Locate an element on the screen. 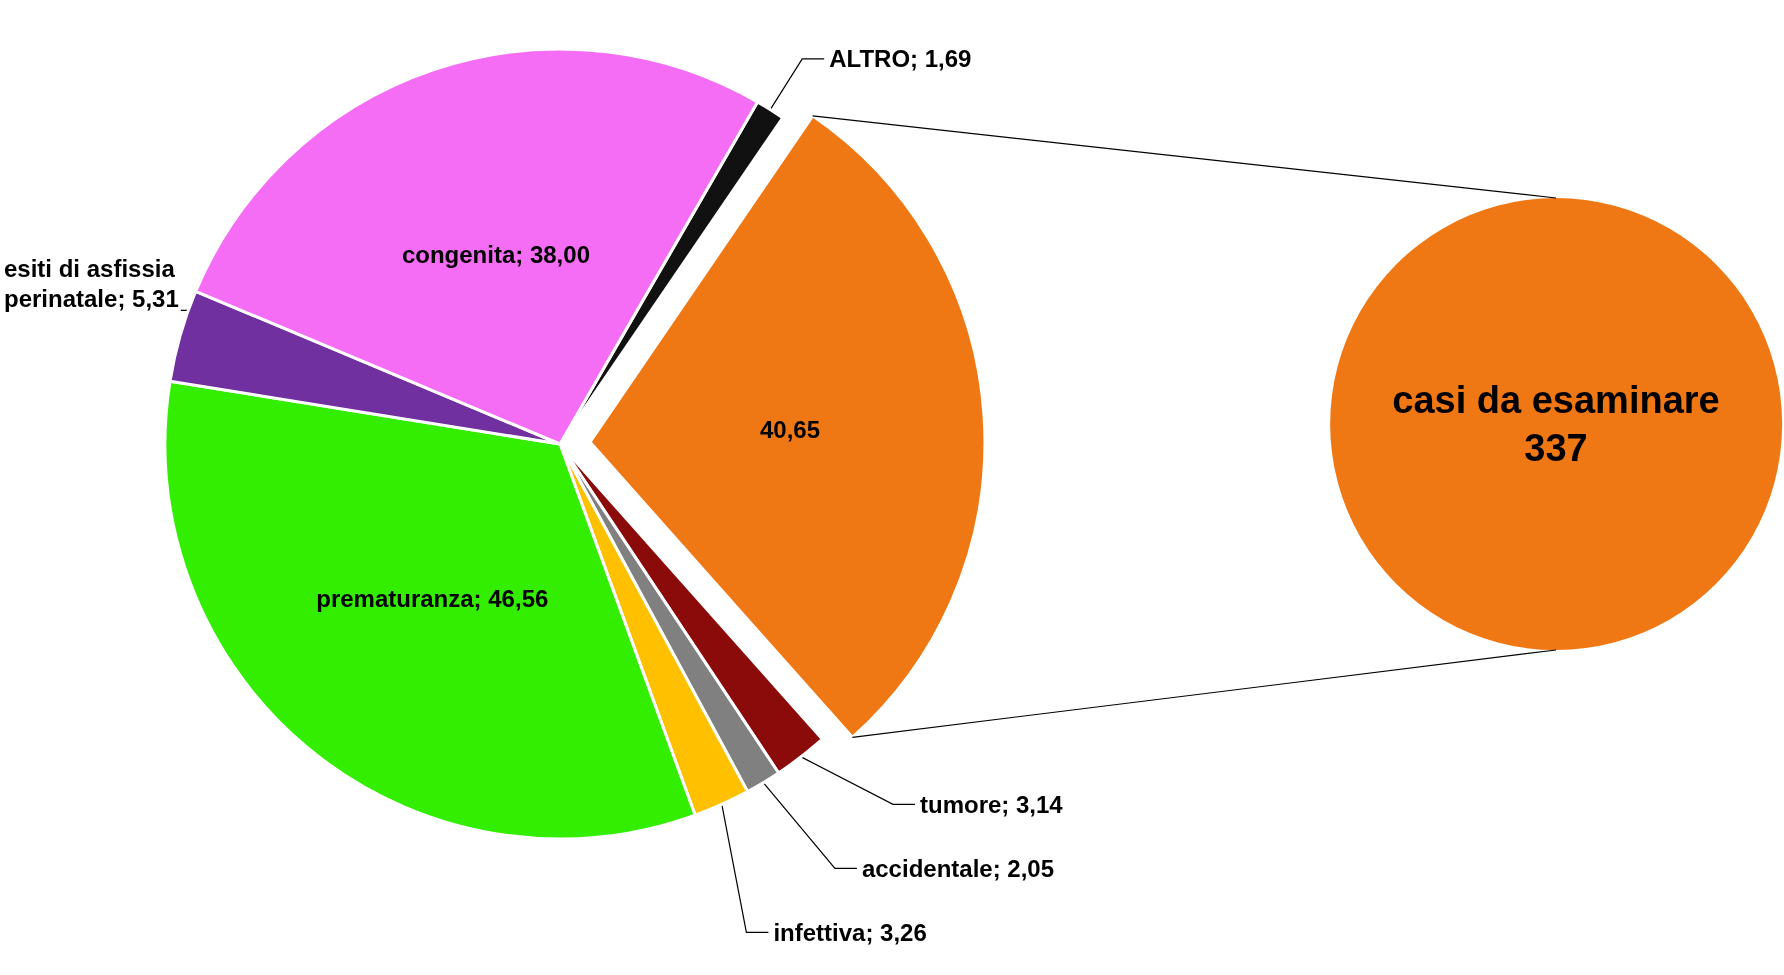 The image size is (1784, 975). slice-label: prematuranza; 46,56 is located at coordinates (432, 599).